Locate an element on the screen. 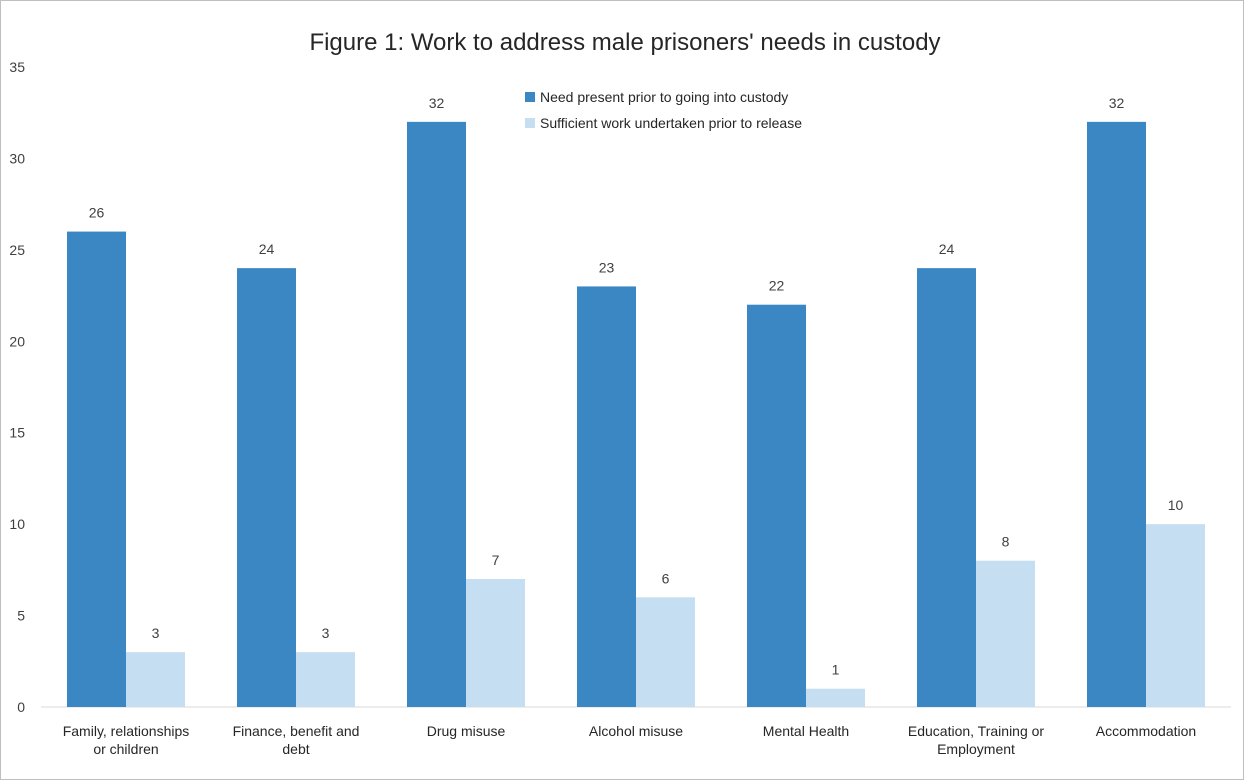  x-category-label: Alcohol misuse is located at coordinates (636, 731).